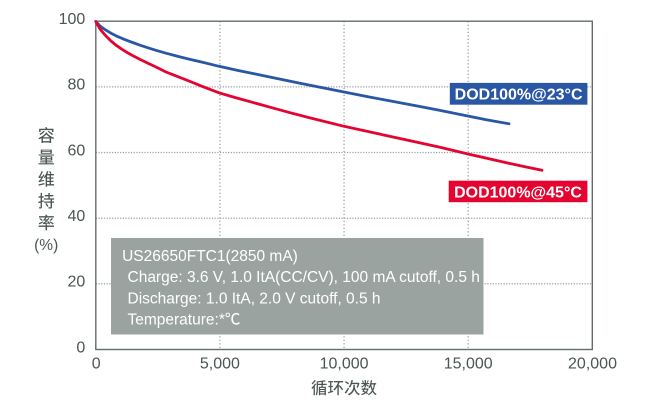 Image resolution: width=660 pixels, height=400 pixels. Describe the element at coordinates (77, 216) in the screenshot. I see `svg-text: 40` at that location.